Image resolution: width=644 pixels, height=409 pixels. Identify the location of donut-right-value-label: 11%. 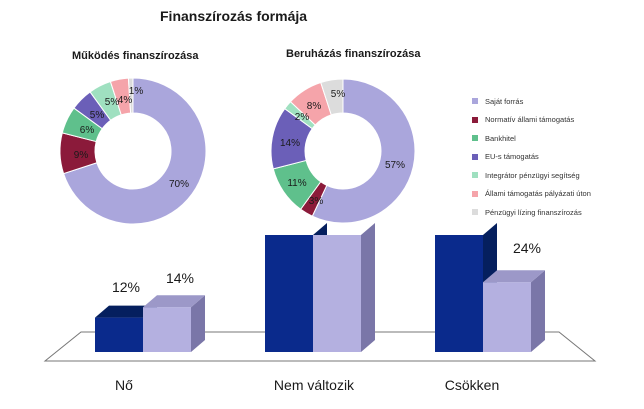
(296, 183).